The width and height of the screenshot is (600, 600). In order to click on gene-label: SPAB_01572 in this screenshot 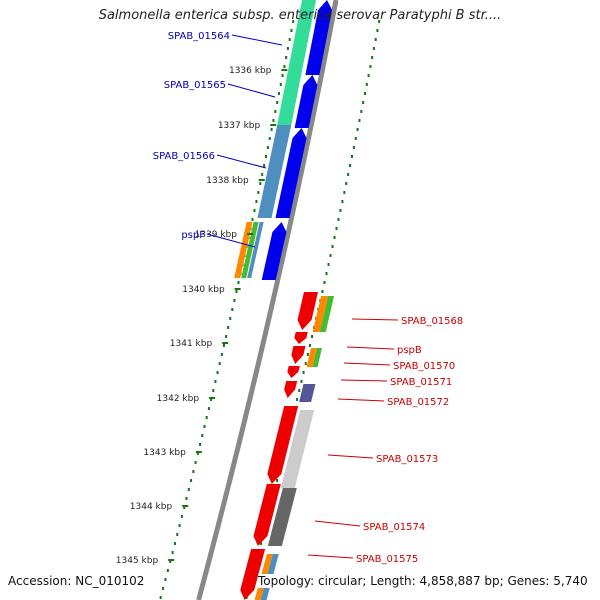, I will do `click(418, 402)`.